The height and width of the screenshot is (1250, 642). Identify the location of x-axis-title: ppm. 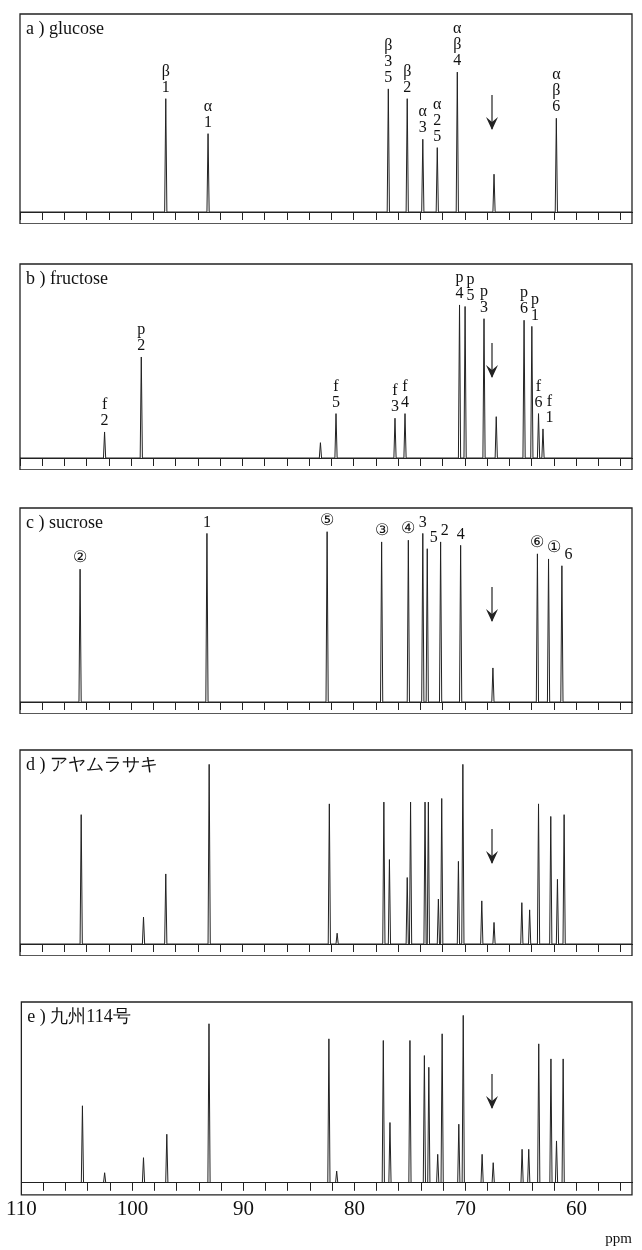
(619, 1238).